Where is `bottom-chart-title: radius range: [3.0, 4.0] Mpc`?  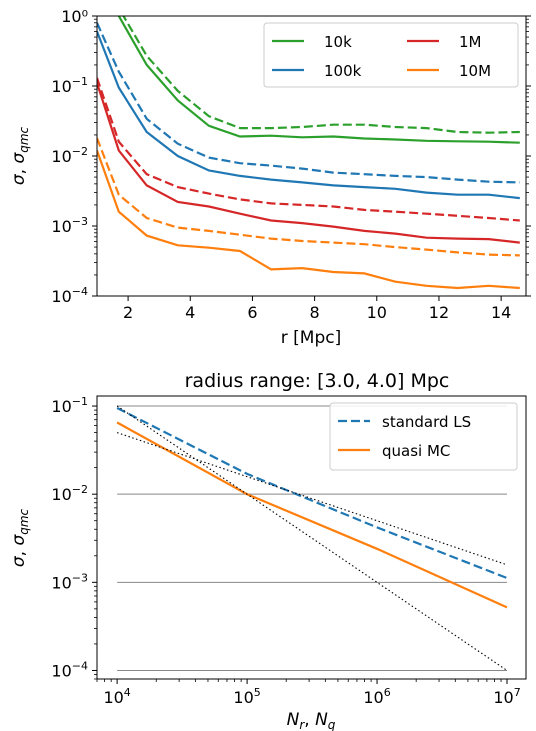
bottom-chart-title: radius range: [3.0, 4.0] Mpc is located at coordinates (317, 381).